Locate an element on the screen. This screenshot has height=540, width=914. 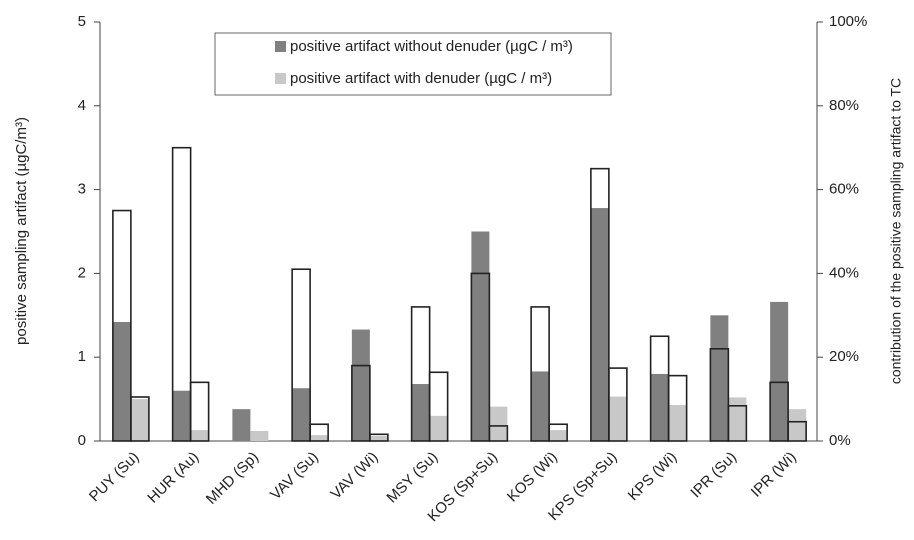
x-tick-label: VAV (Su) is located at coordinates (294, 476).